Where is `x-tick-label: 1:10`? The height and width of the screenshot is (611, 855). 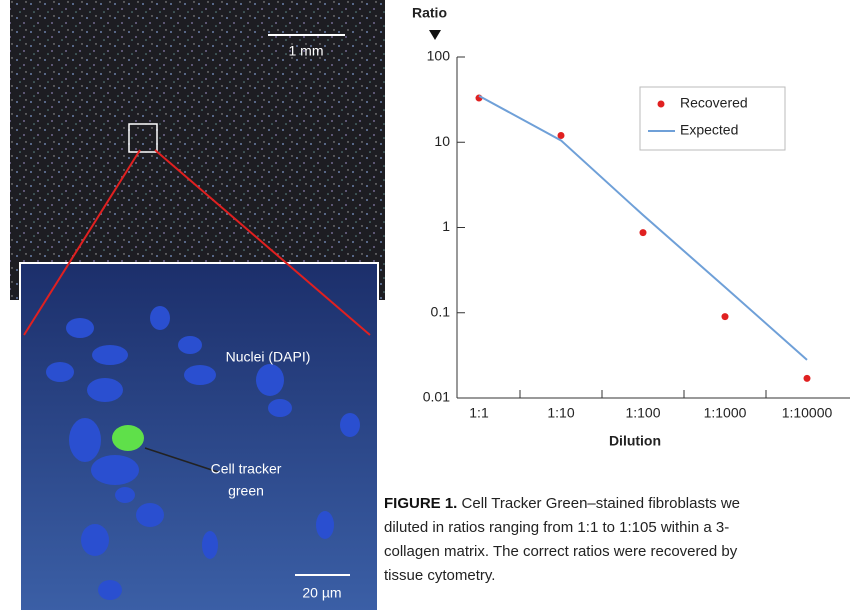
x-tick-label: 1:10 is located at coordinates (560, 413).